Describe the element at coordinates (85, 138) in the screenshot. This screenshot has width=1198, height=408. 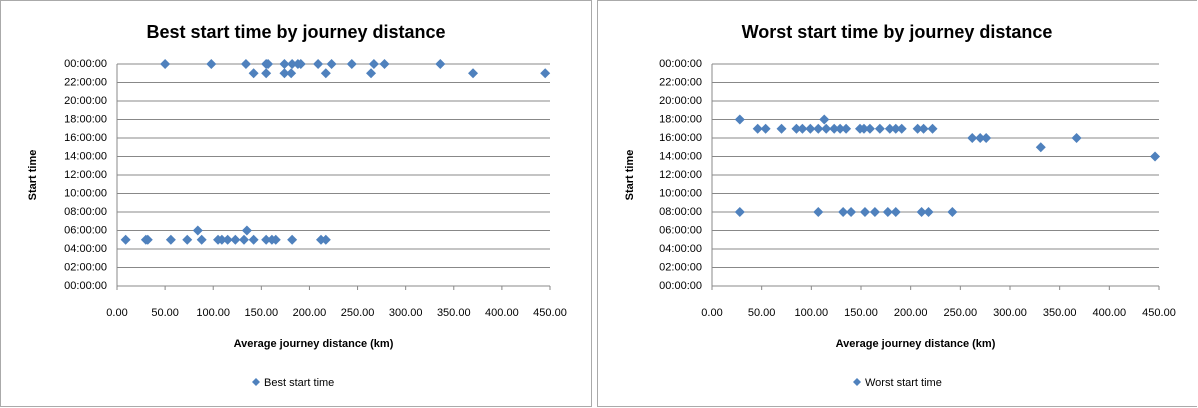
I see `y-tick-label: 16:00:00` at that location.